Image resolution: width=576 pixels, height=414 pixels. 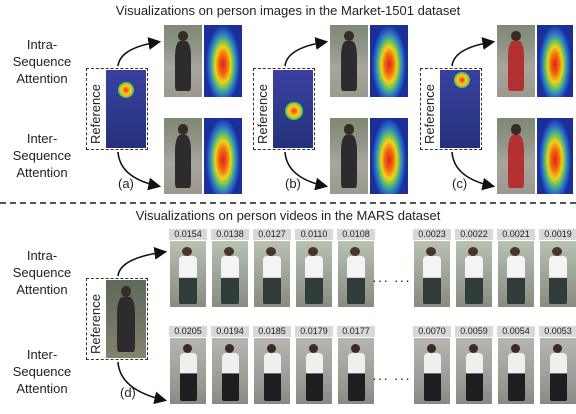 What do you see at coordinates (516, 331) in the screenshot?
I see `inter-scores-value: 0.0054` at bounding box center [516, 331].